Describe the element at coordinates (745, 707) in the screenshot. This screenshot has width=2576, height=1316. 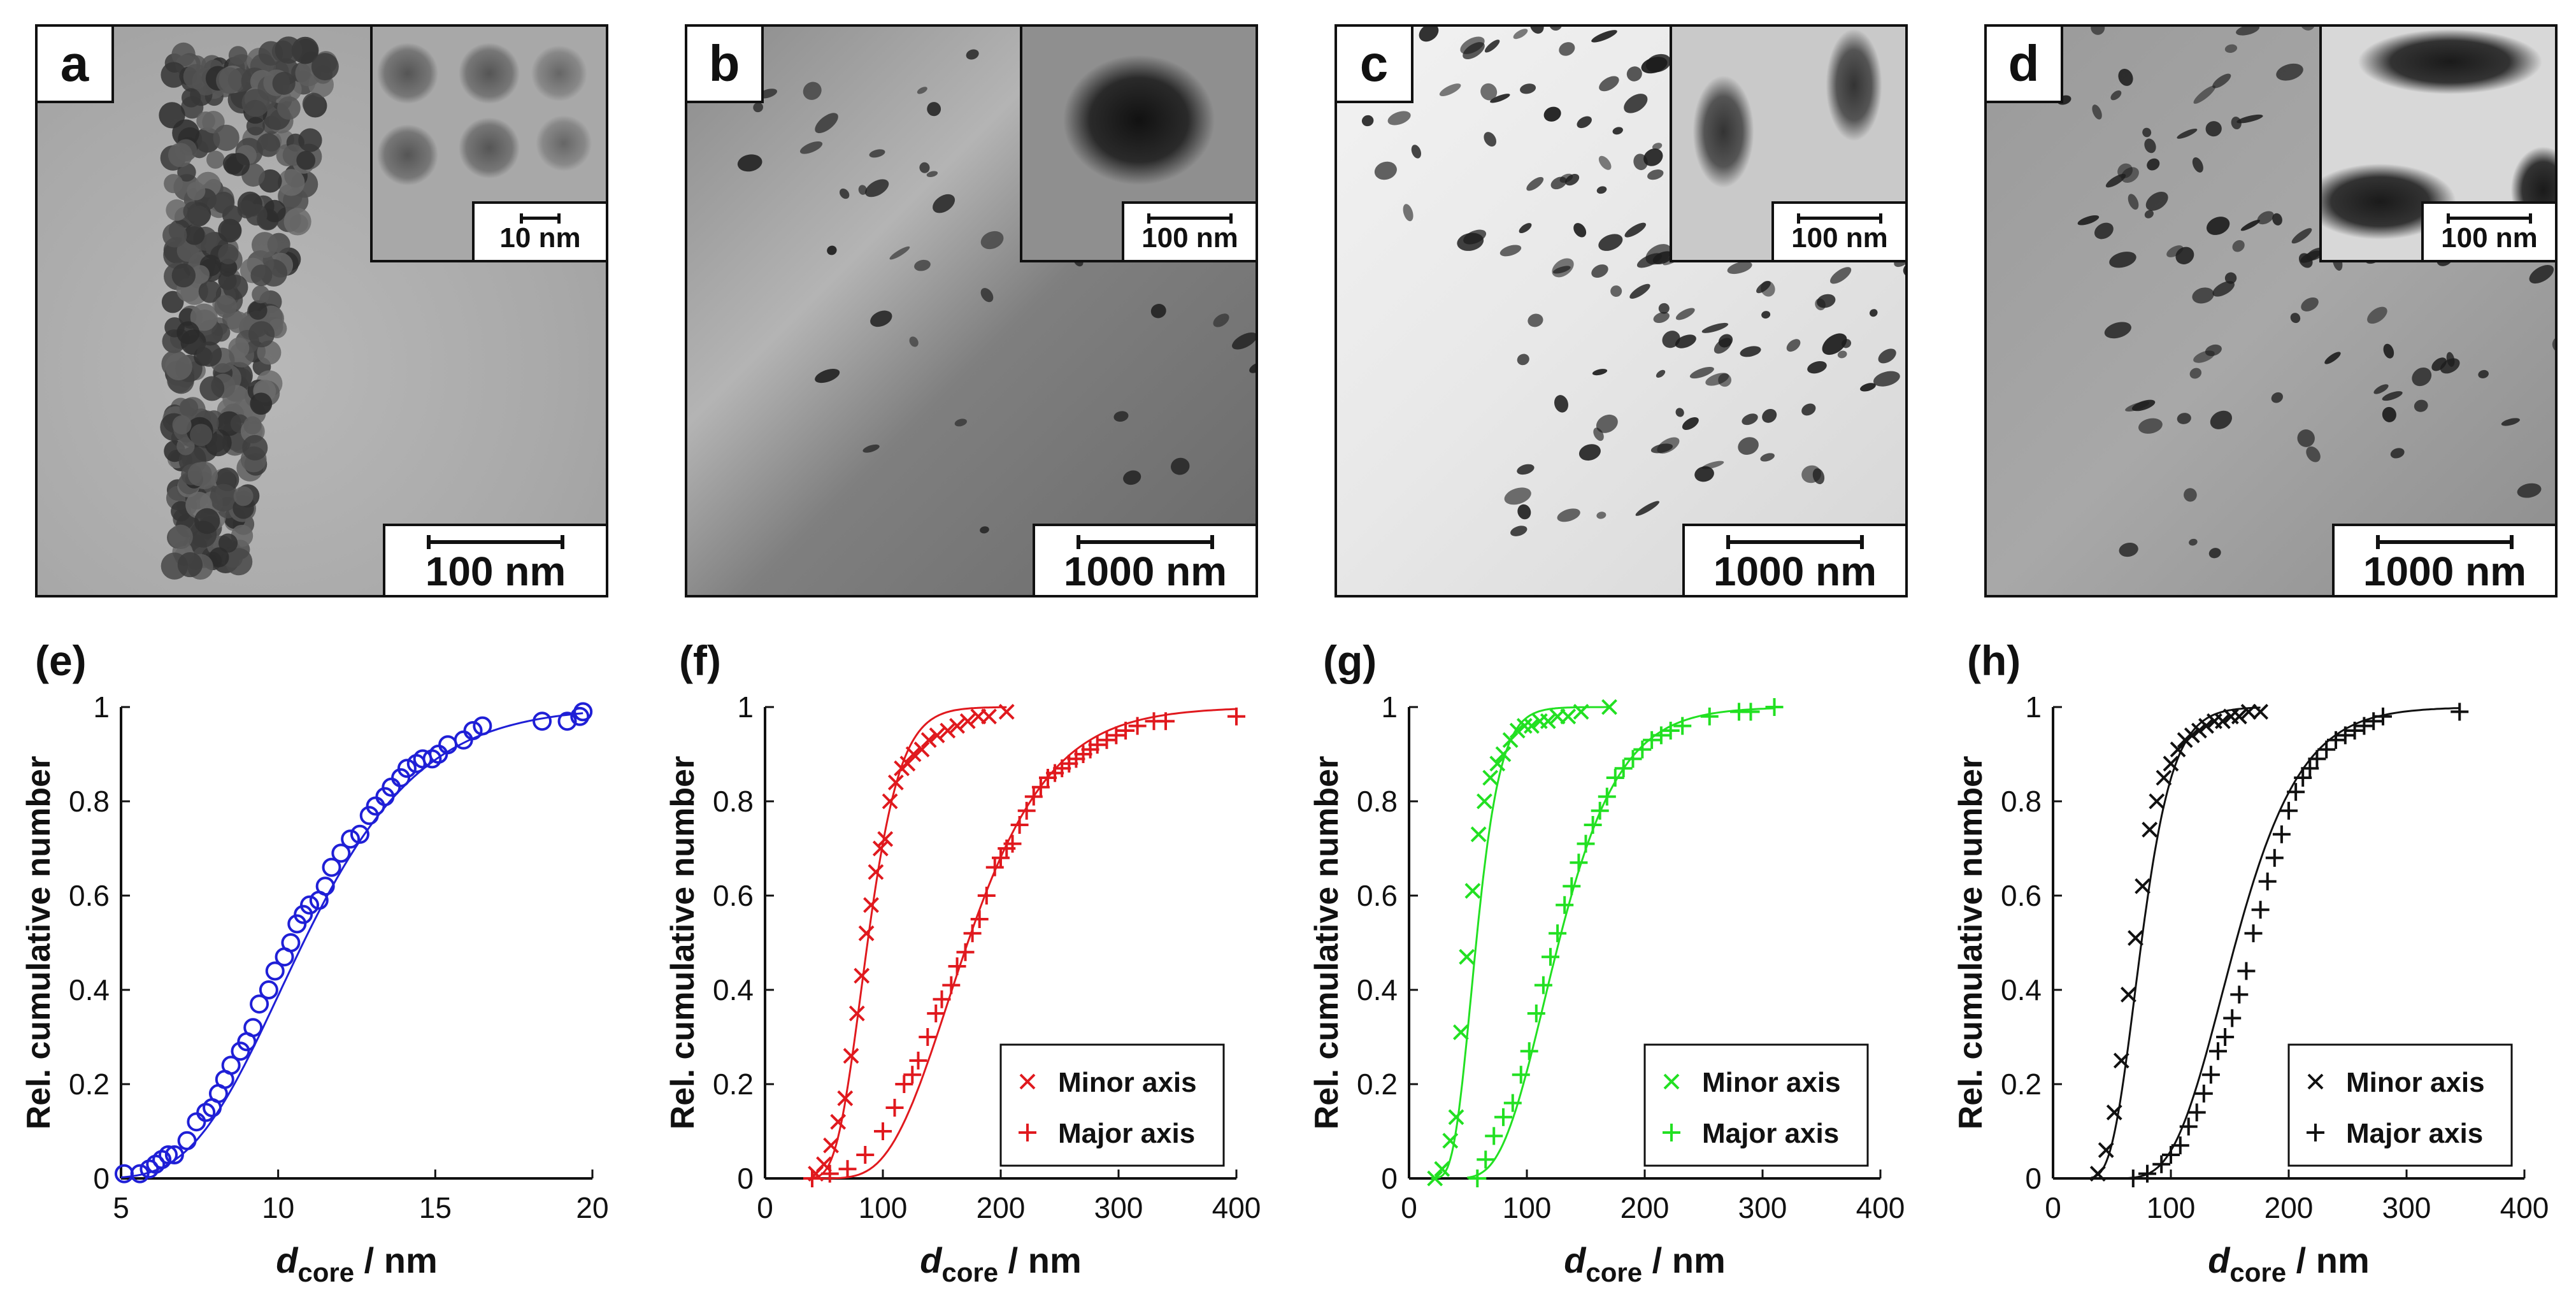
I see `y-tick-label: 1` at that location.